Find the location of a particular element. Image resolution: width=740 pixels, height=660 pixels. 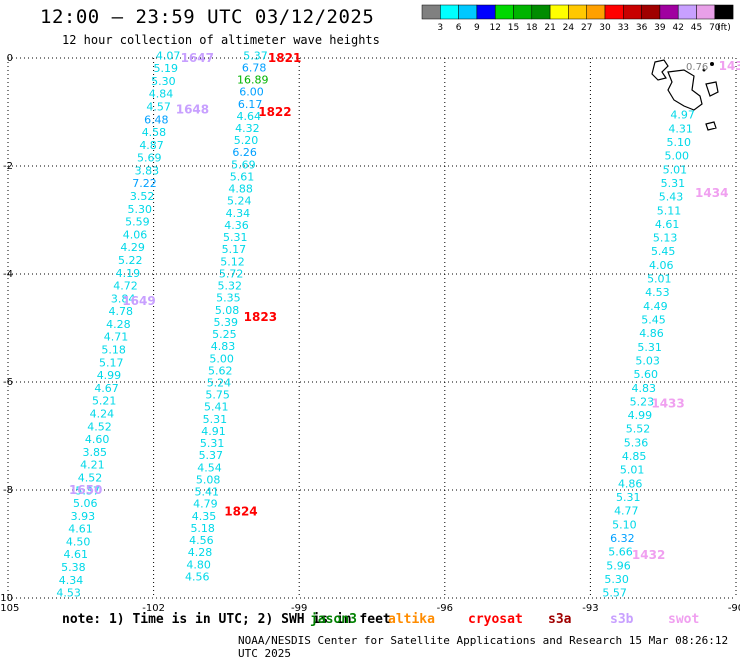

swh-value: 5.60 is located at coordinates (645, 374).